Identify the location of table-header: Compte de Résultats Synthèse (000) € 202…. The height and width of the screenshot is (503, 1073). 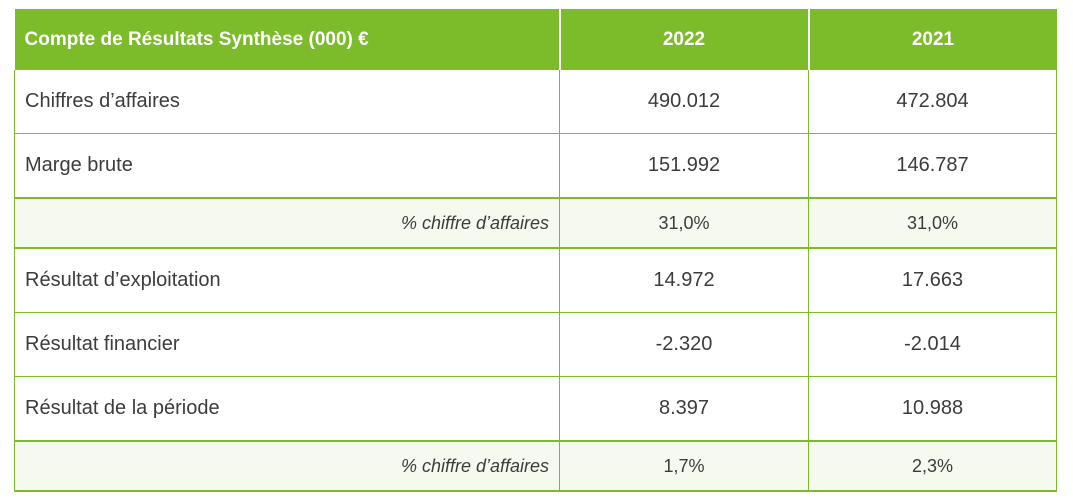
(535, 39).